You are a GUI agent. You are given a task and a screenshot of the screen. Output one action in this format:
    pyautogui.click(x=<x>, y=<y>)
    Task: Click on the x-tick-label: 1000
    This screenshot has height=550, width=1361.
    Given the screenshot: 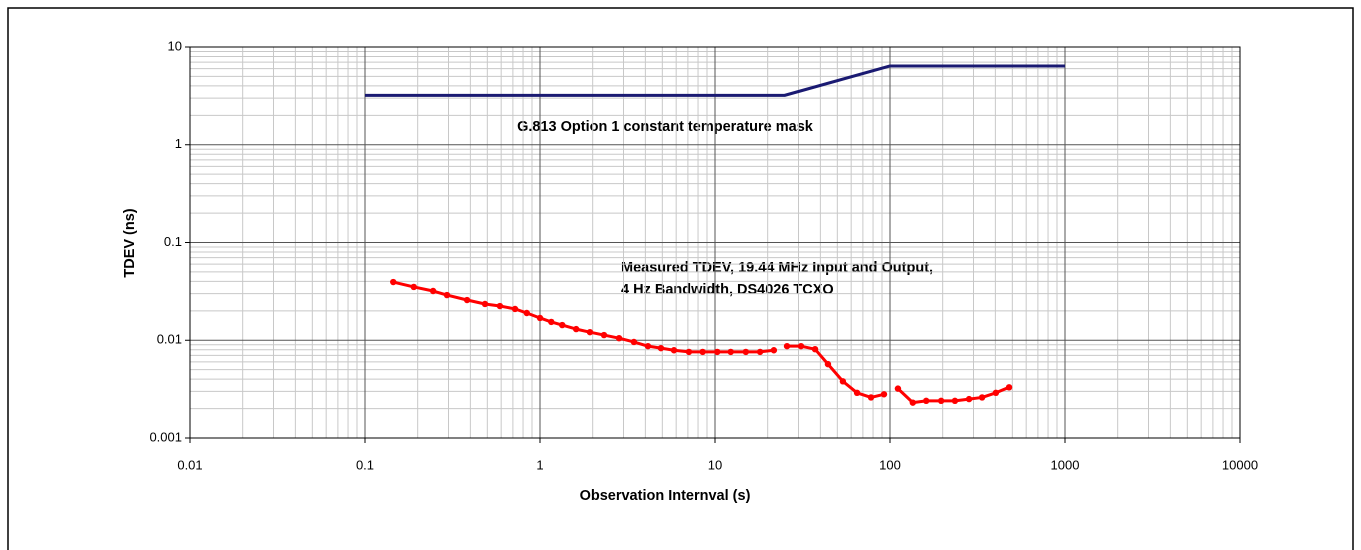 What is the action you would take?
    pyautogui.click(x=1065, y=464)
    